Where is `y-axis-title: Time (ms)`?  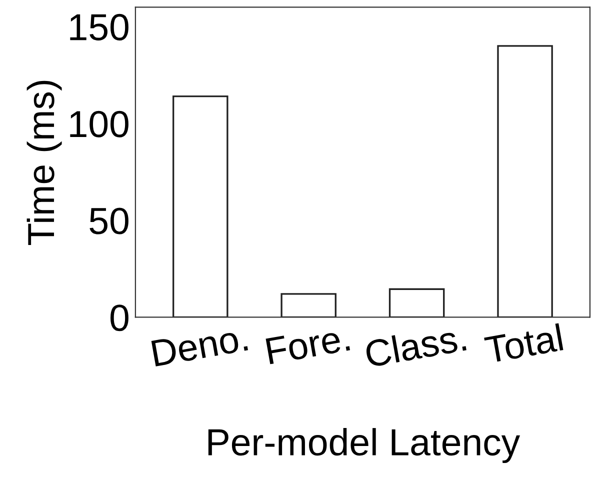 y-axis-title: Time (ms) is located at coordinates (44, 162).